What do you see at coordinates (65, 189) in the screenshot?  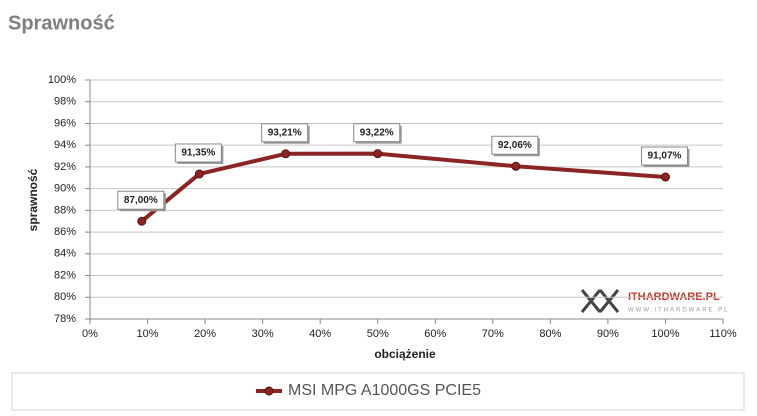 I see `y-tick-label: 90%` at bounding box center [65, 189].